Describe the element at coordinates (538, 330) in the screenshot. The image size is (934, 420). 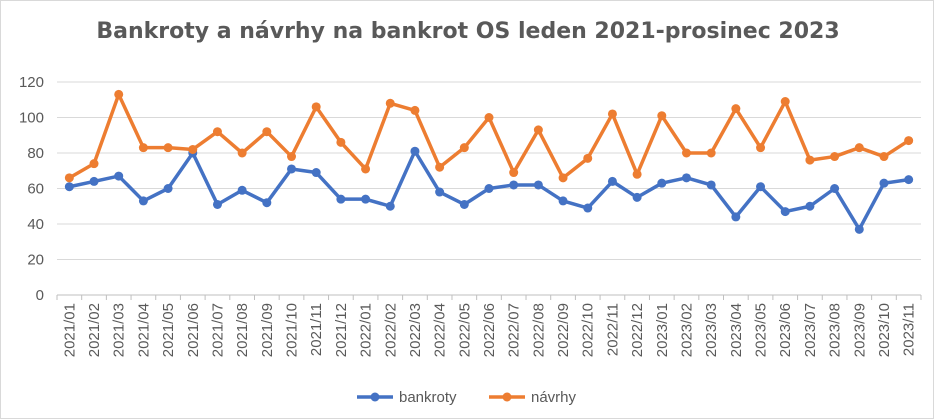
I see `x-tick-label: 2022/08` at that location.